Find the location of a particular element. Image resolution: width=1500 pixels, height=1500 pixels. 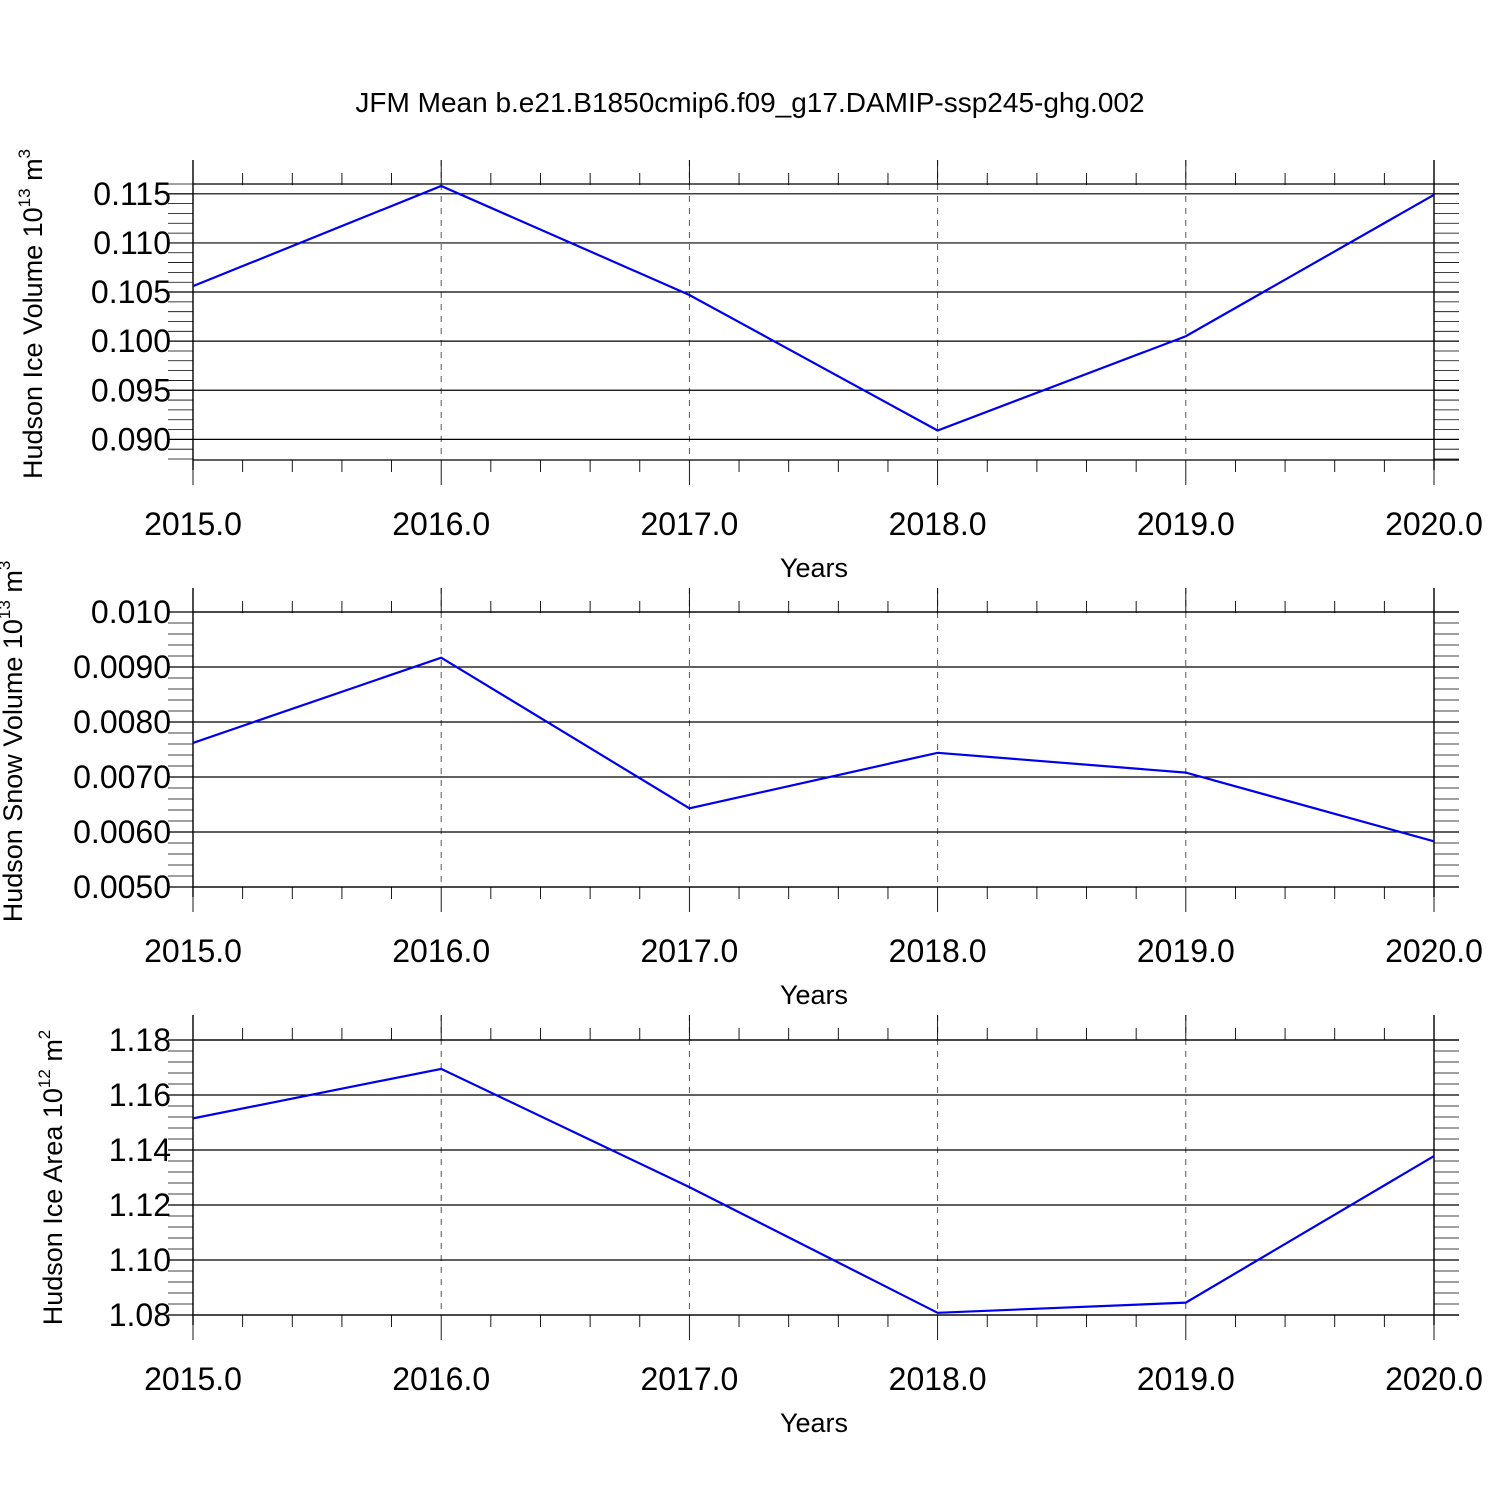

y-tick-label: 0.010 is located at coordinates (131, 612).